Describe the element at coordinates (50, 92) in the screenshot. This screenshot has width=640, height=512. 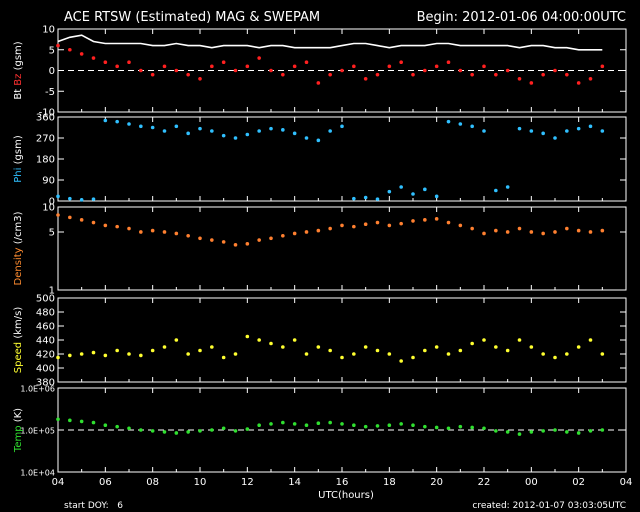
I see `y-tick-label-mag: -5` at that location.